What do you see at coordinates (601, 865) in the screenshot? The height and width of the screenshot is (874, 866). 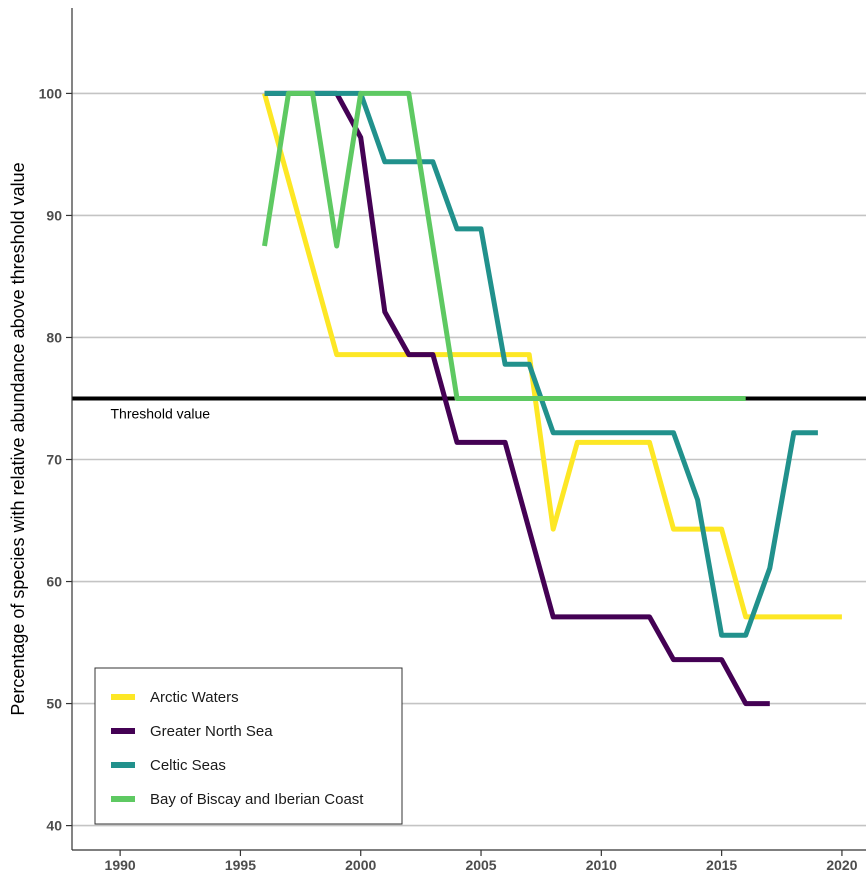 I see `x-tick-label-2010: 2010` at bounding box center [601, 865].